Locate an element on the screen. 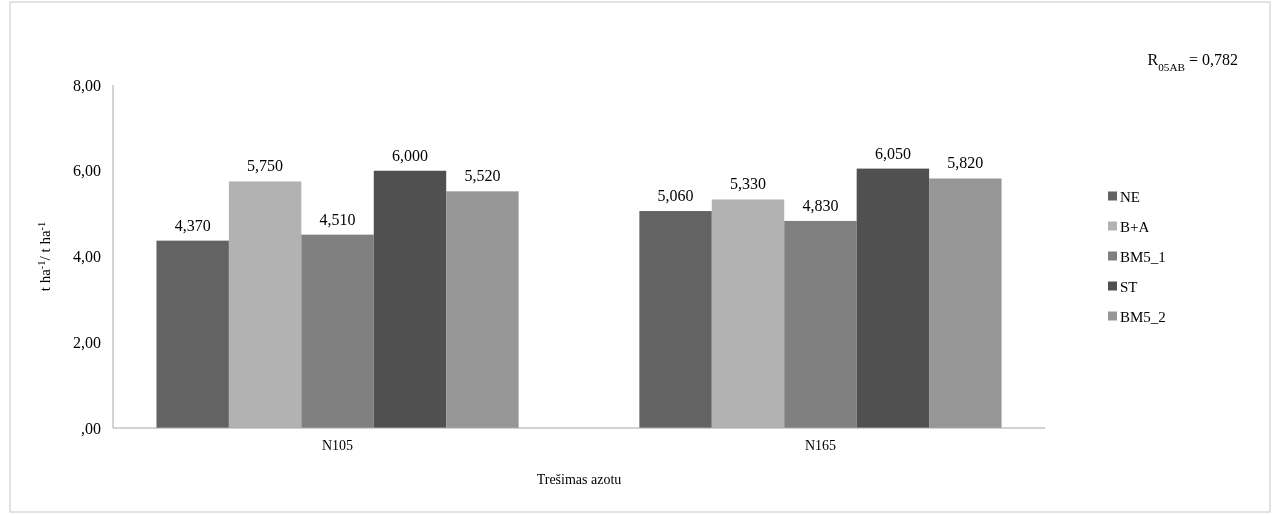 The image size is (1279, 515). data-label: 6,050 is located at coordinates (892, 153).